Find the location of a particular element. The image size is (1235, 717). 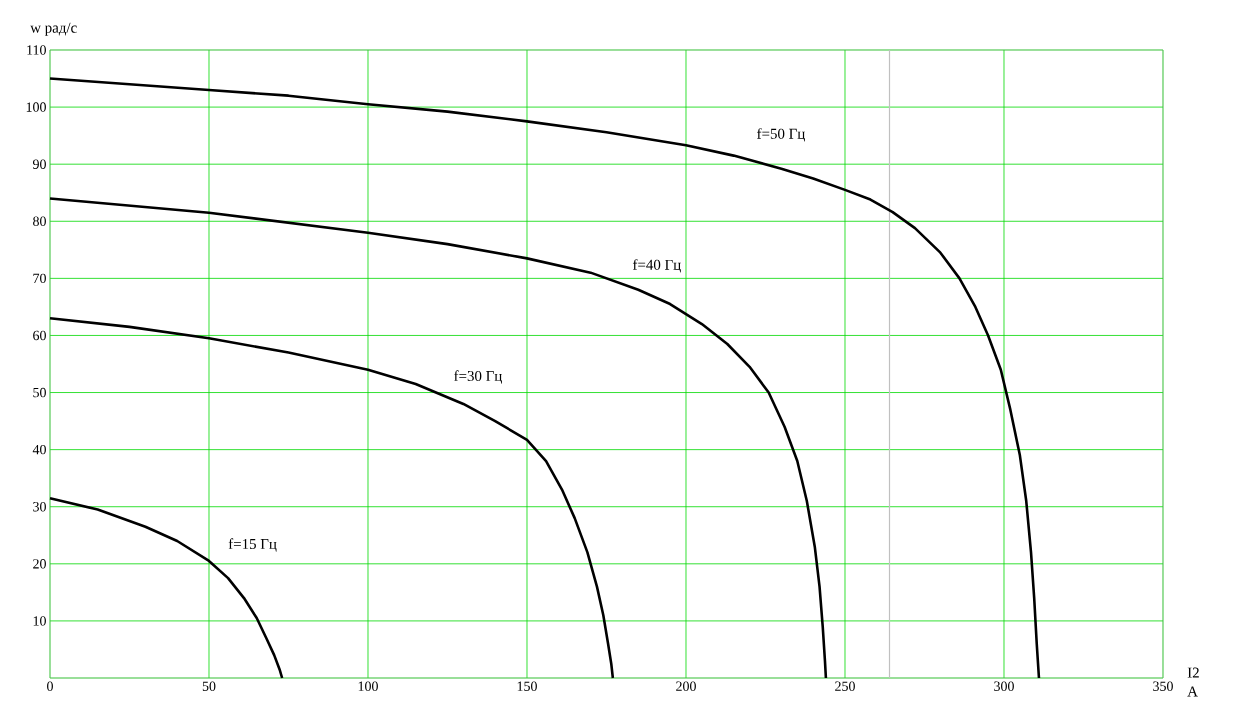

x-tick-label: 150 is located at coordinates (527, 686).